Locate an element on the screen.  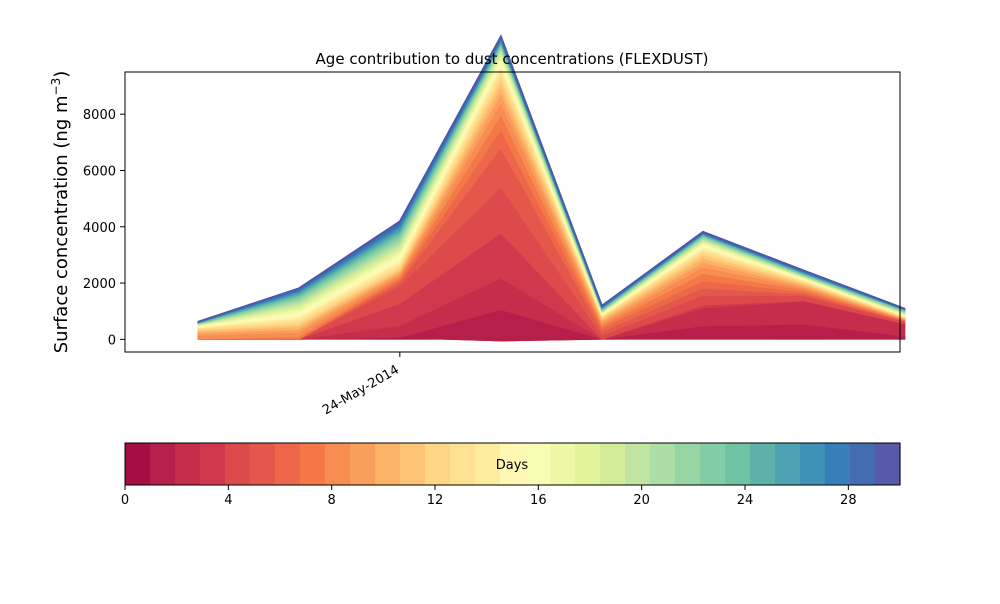
colorbar-axis: 0 4 8 12 16 20 24 28 is located at coordinates (489, 496).